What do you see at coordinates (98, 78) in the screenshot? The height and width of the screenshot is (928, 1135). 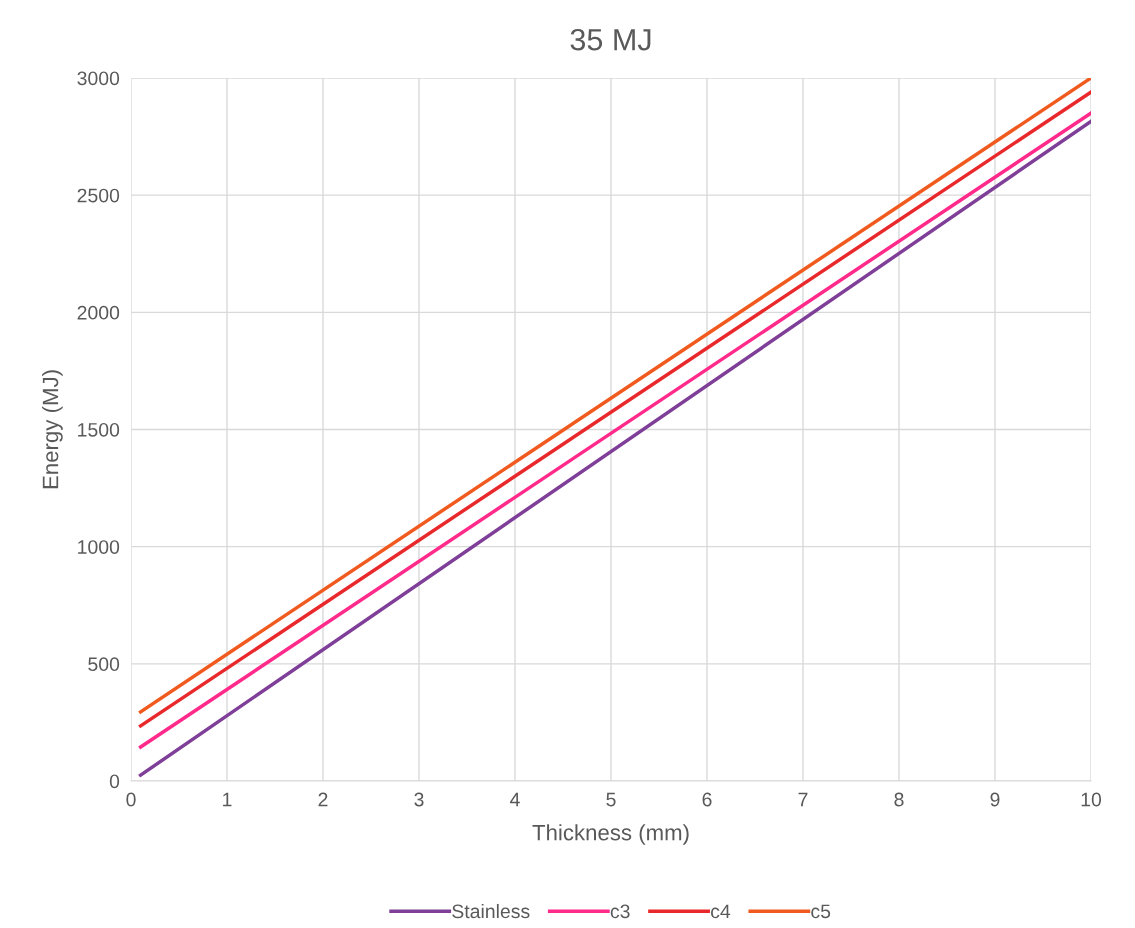 I see `y-tick-label: 3000` at bounding box center [98, 78].